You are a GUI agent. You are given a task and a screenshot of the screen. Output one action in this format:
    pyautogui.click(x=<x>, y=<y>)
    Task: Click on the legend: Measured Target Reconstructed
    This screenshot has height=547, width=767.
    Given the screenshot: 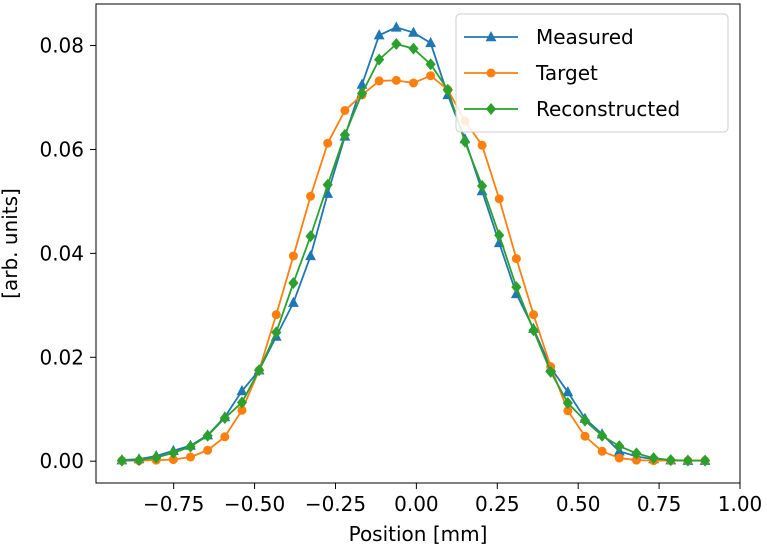 What is the action you would take?
    pyautogui.click(x=592, y=73)
    